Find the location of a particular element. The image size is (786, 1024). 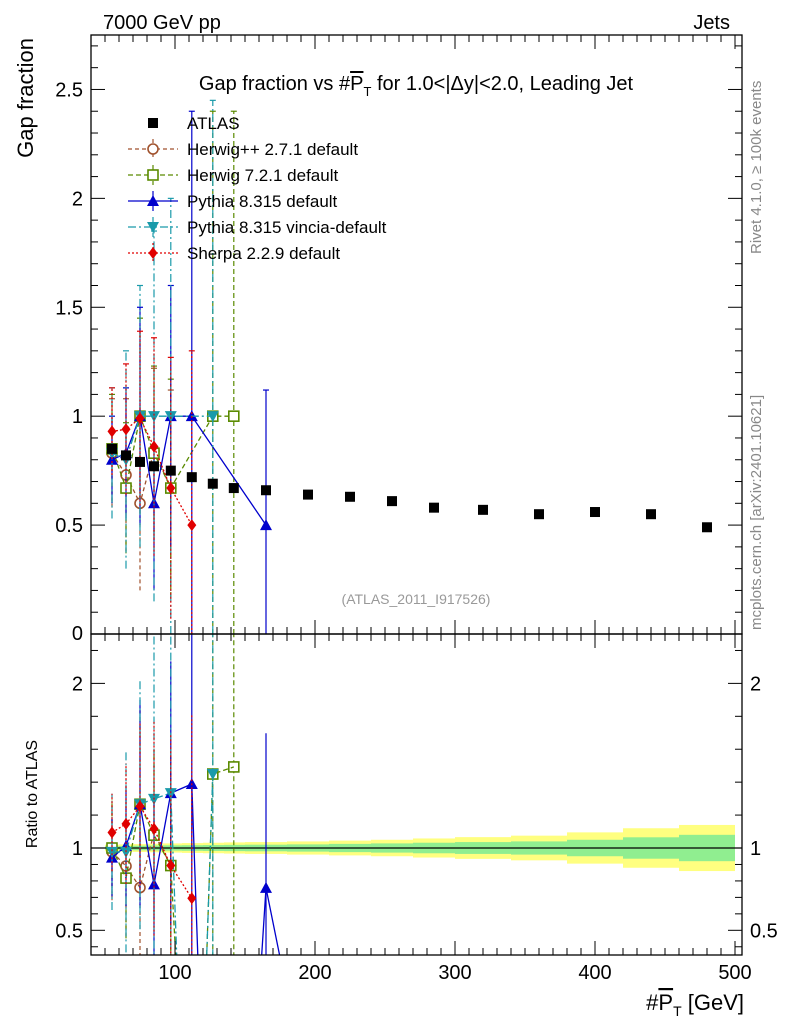

vincia-ratio-point is located at coordinates (126, 853).